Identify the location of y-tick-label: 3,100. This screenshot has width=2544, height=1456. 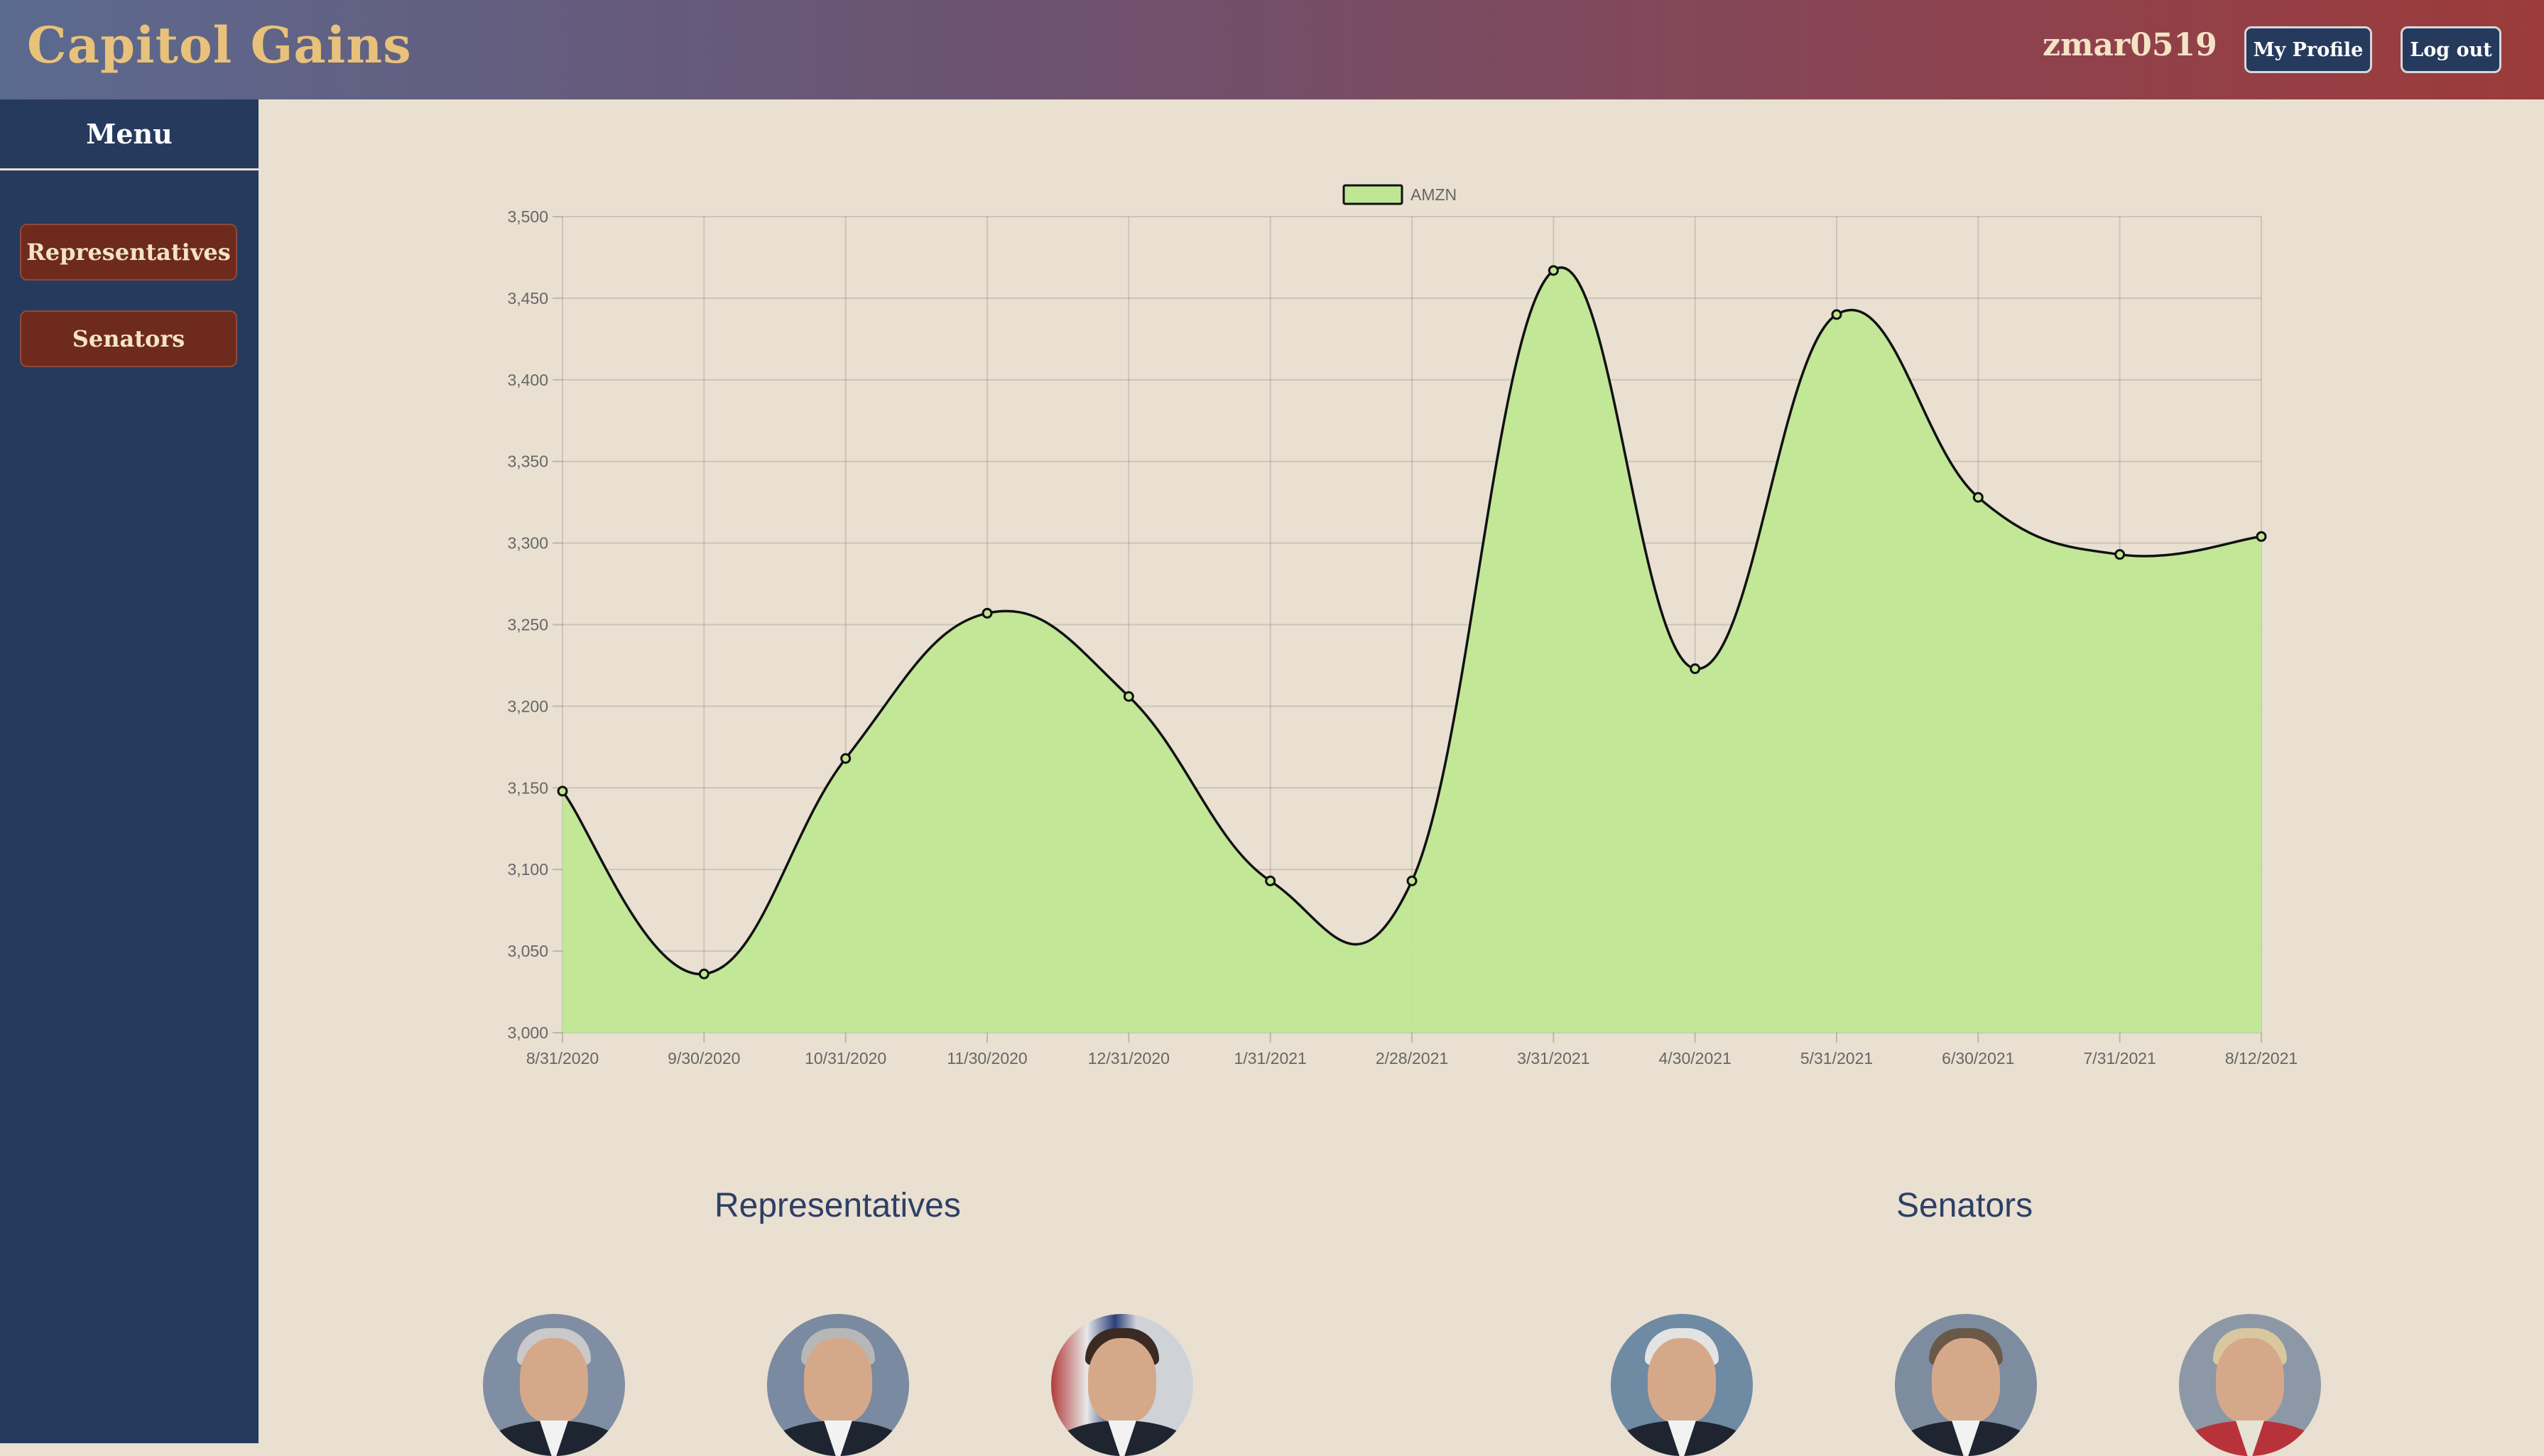
(527, 869).